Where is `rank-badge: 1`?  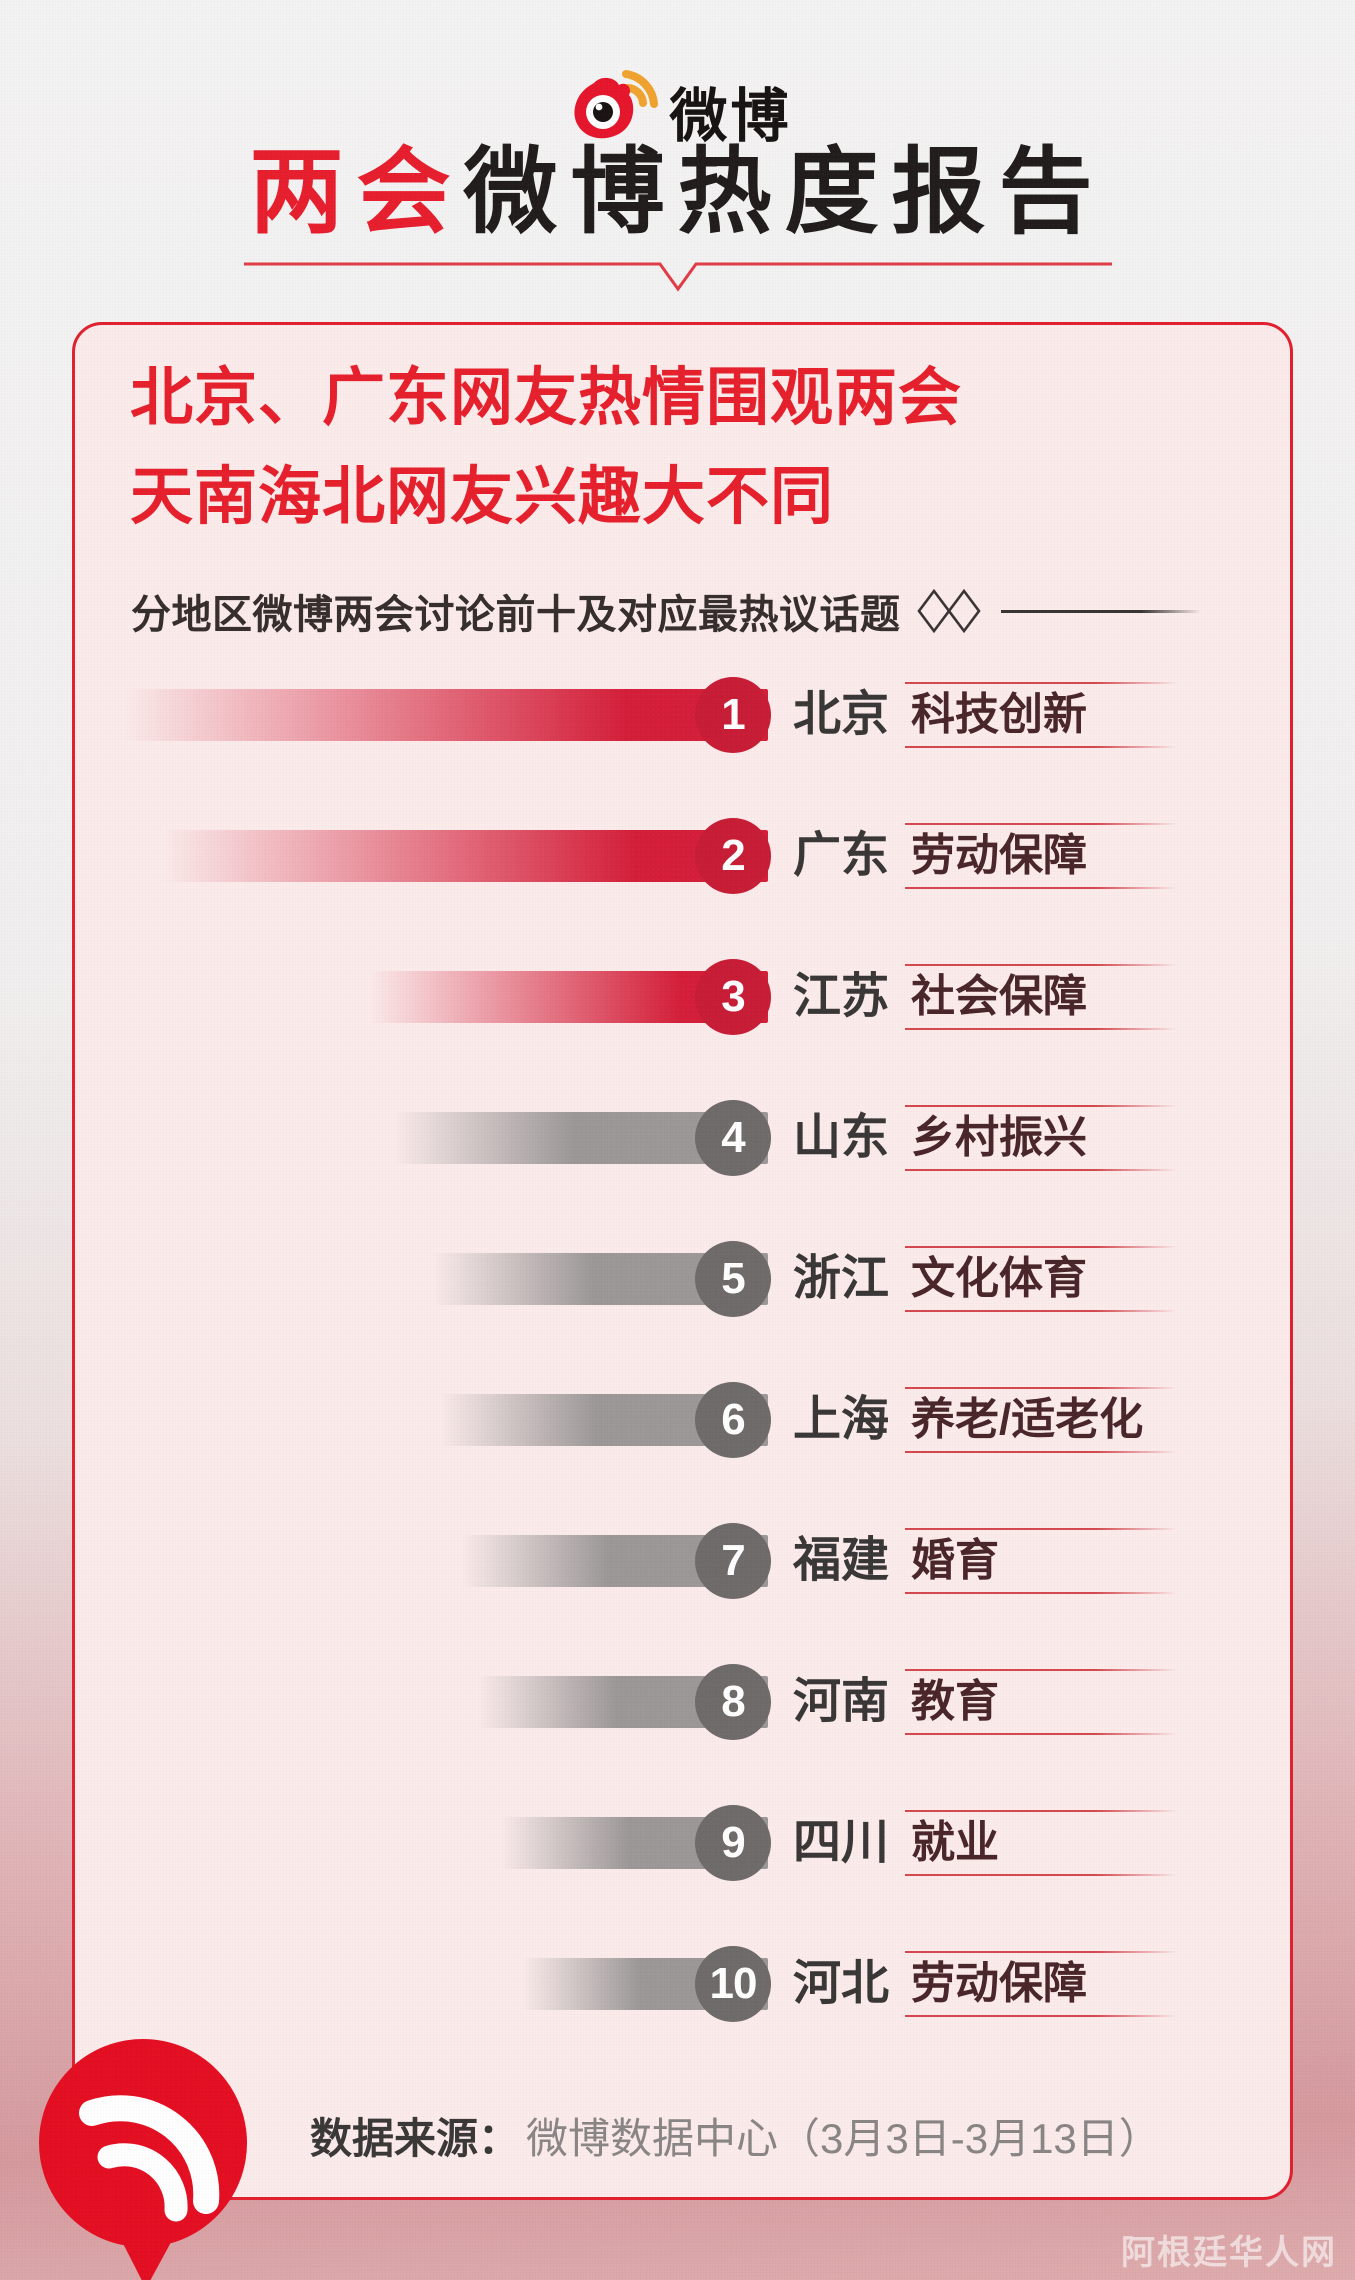 rank-badge: 1 is located at coordinates (733, 715).